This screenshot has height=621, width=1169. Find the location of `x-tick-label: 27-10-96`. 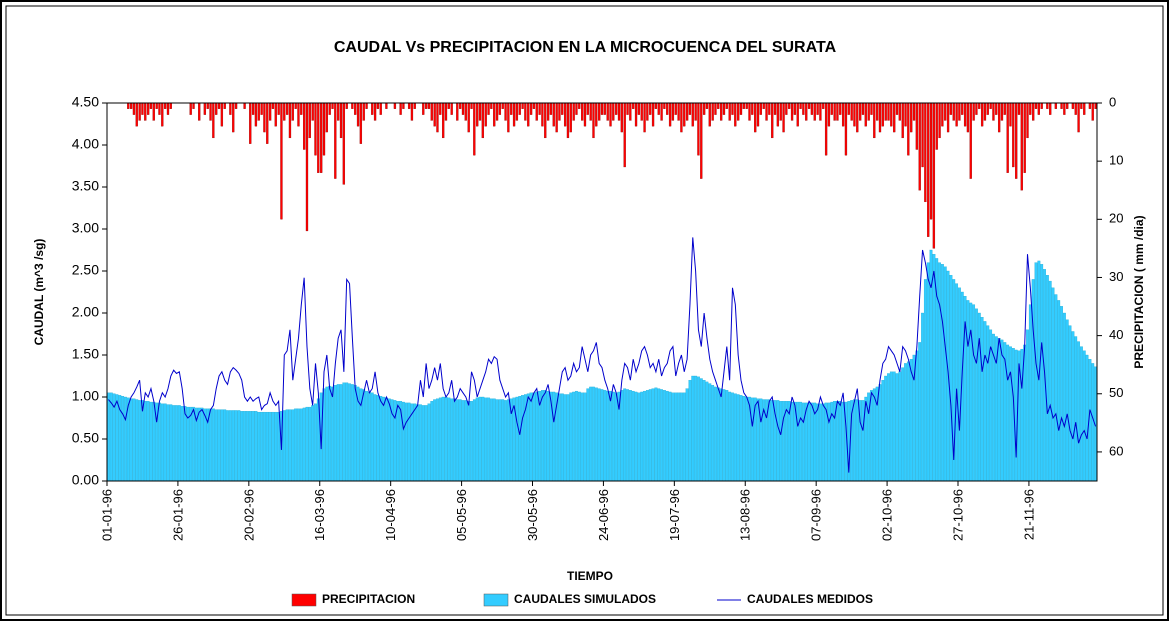

x-tick-label: 27-10-96 is located at coordinates (957, 515).